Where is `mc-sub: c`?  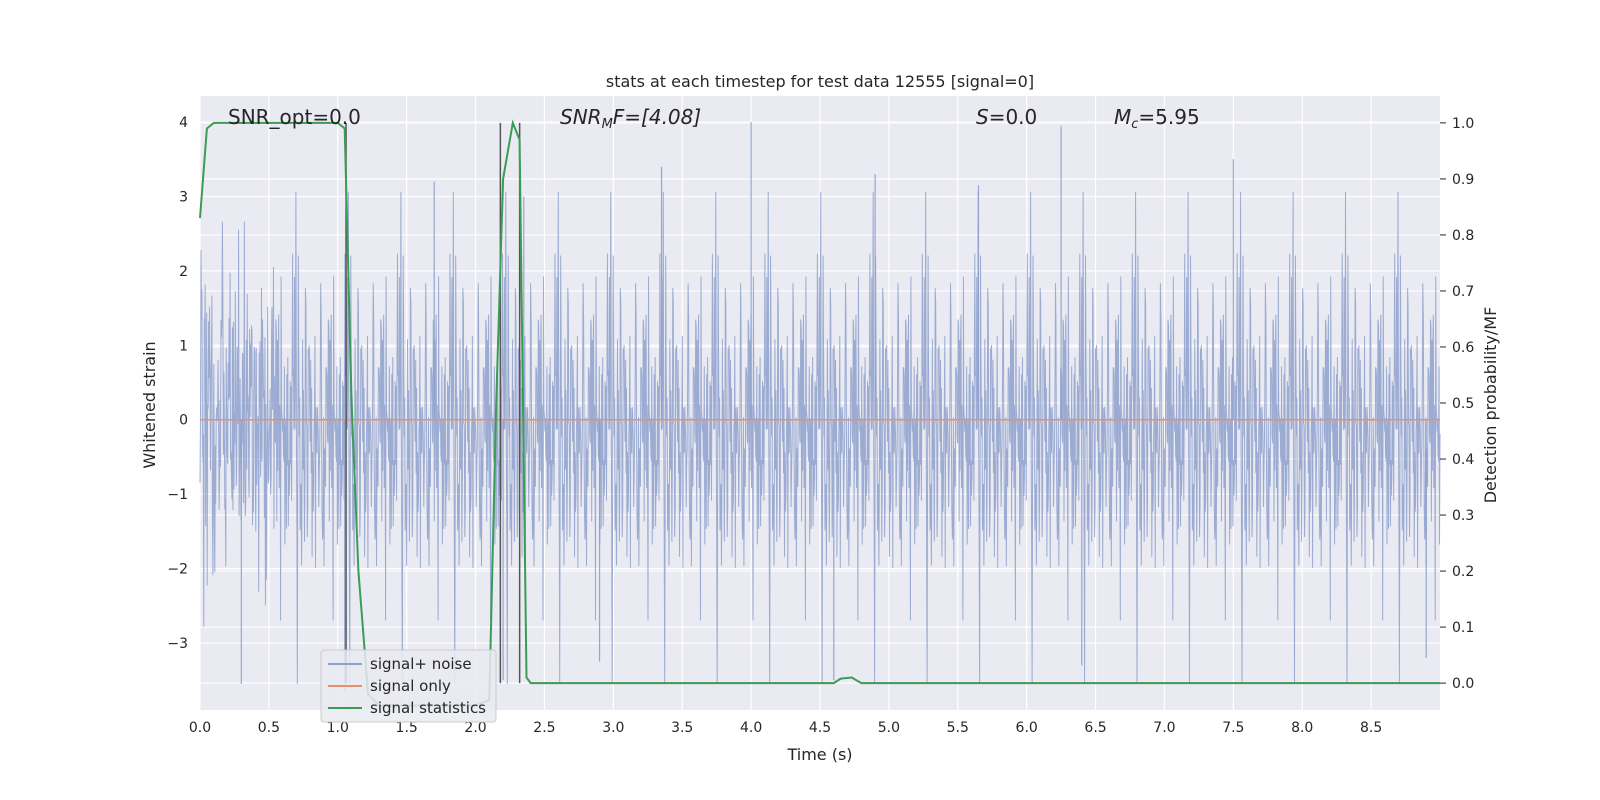 mc-sub: c is located at coordinates (1134, 124).